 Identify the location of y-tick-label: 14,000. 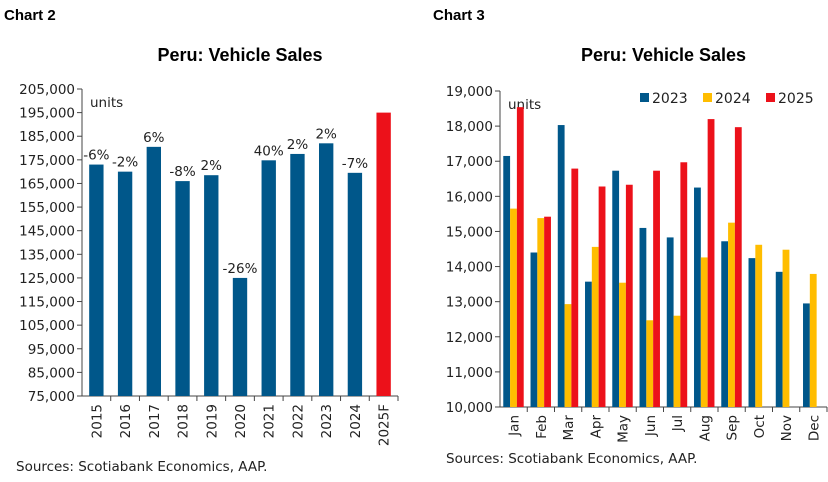
(469, 268).